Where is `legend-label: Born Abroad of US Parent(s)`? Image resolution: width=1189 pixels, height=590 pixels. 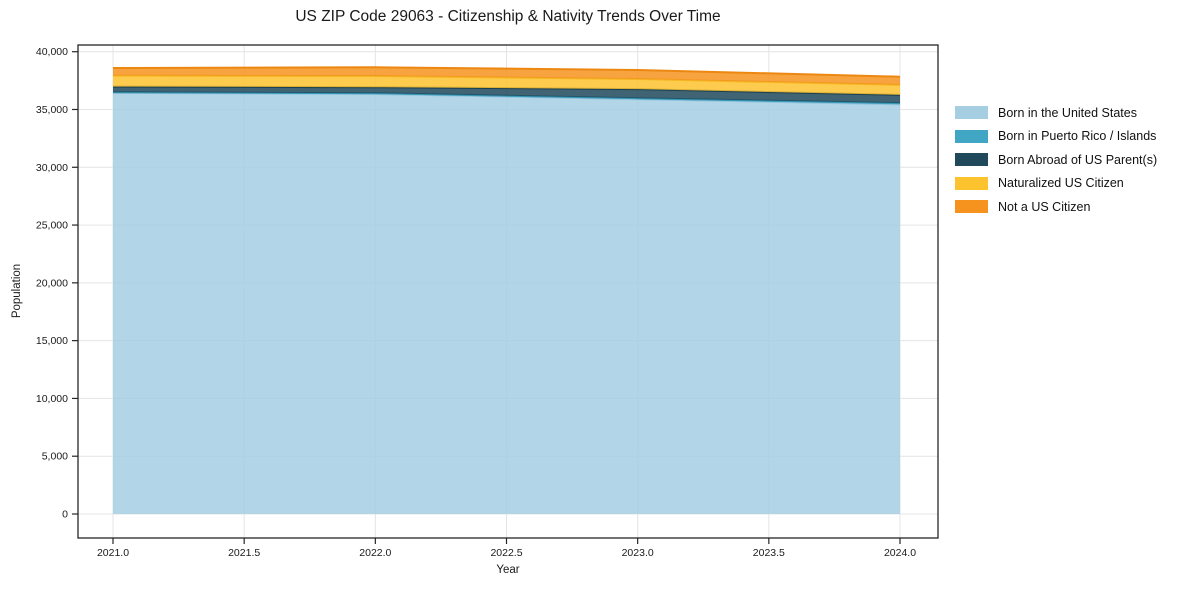 legend-label: Born Abroad of US Parent(s) is located at coordinates (1078, 159).